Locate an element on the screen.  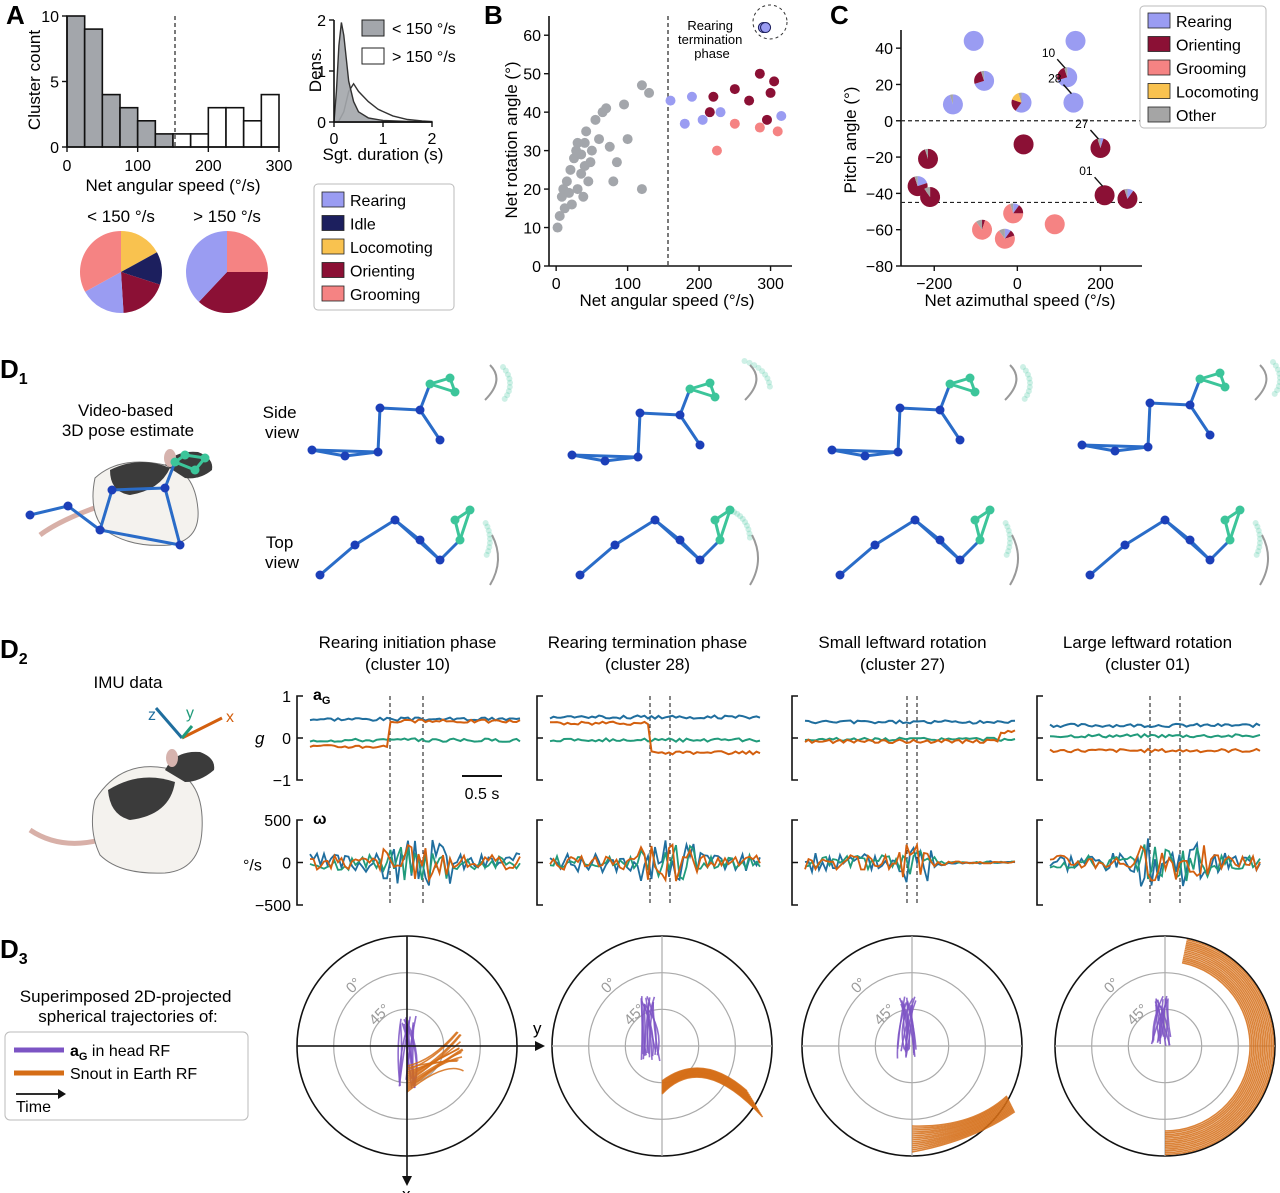
d2-gyro-unit: °/s is located at coordinates (252, 866).